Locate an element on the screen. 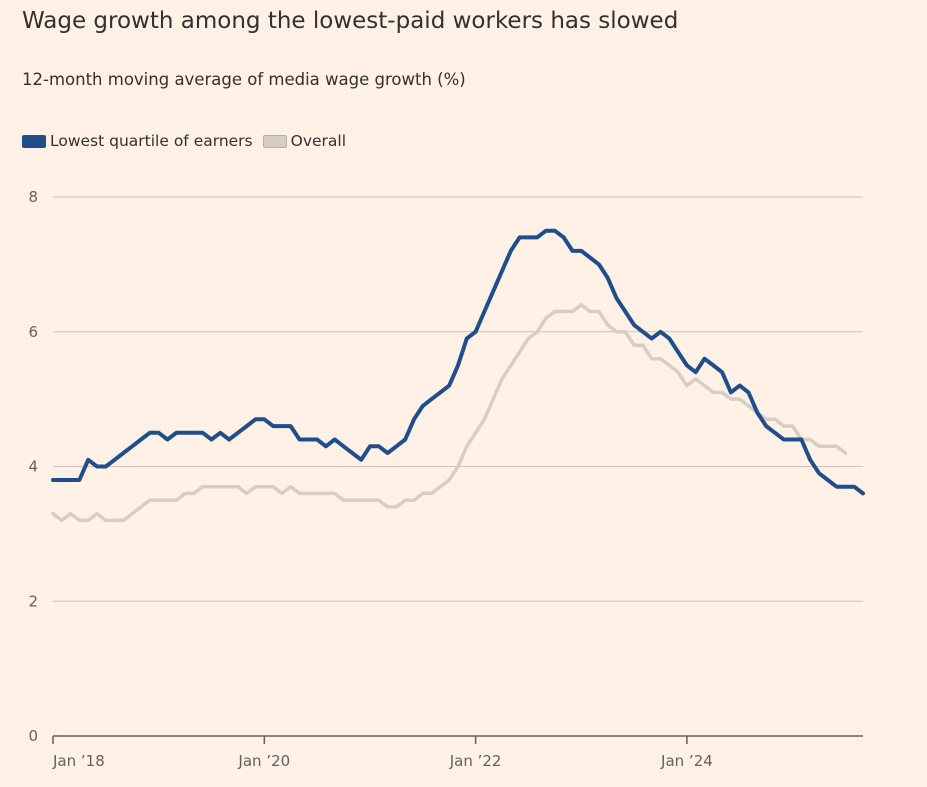 Image resolution: width=927 pixels, height=787 pixels. legend-label-overall: Overall is located at coordinates (318, 141).